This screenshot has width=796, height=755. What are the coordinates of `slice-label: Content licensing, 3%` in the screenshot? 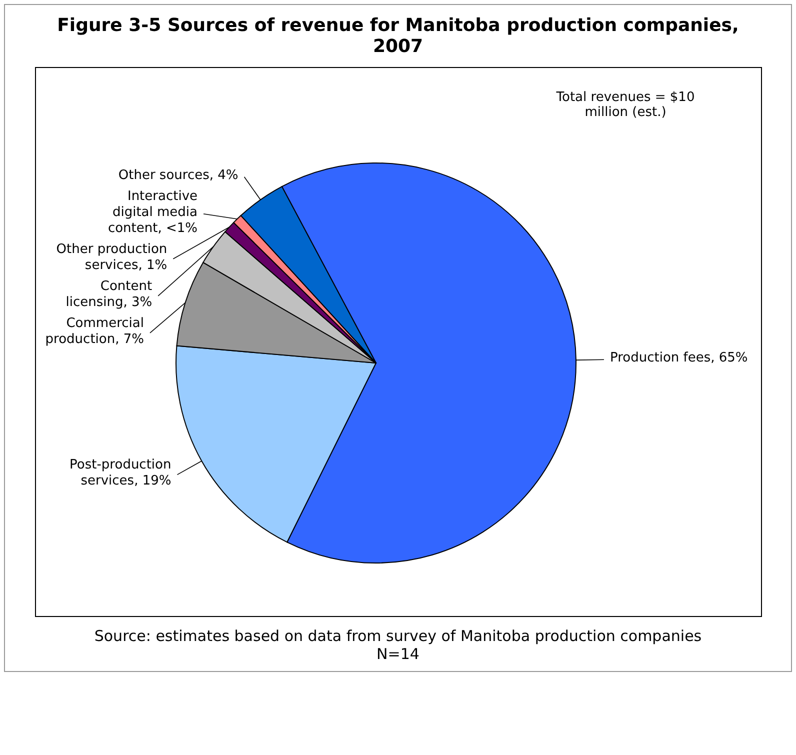 It's located at (108, 294).